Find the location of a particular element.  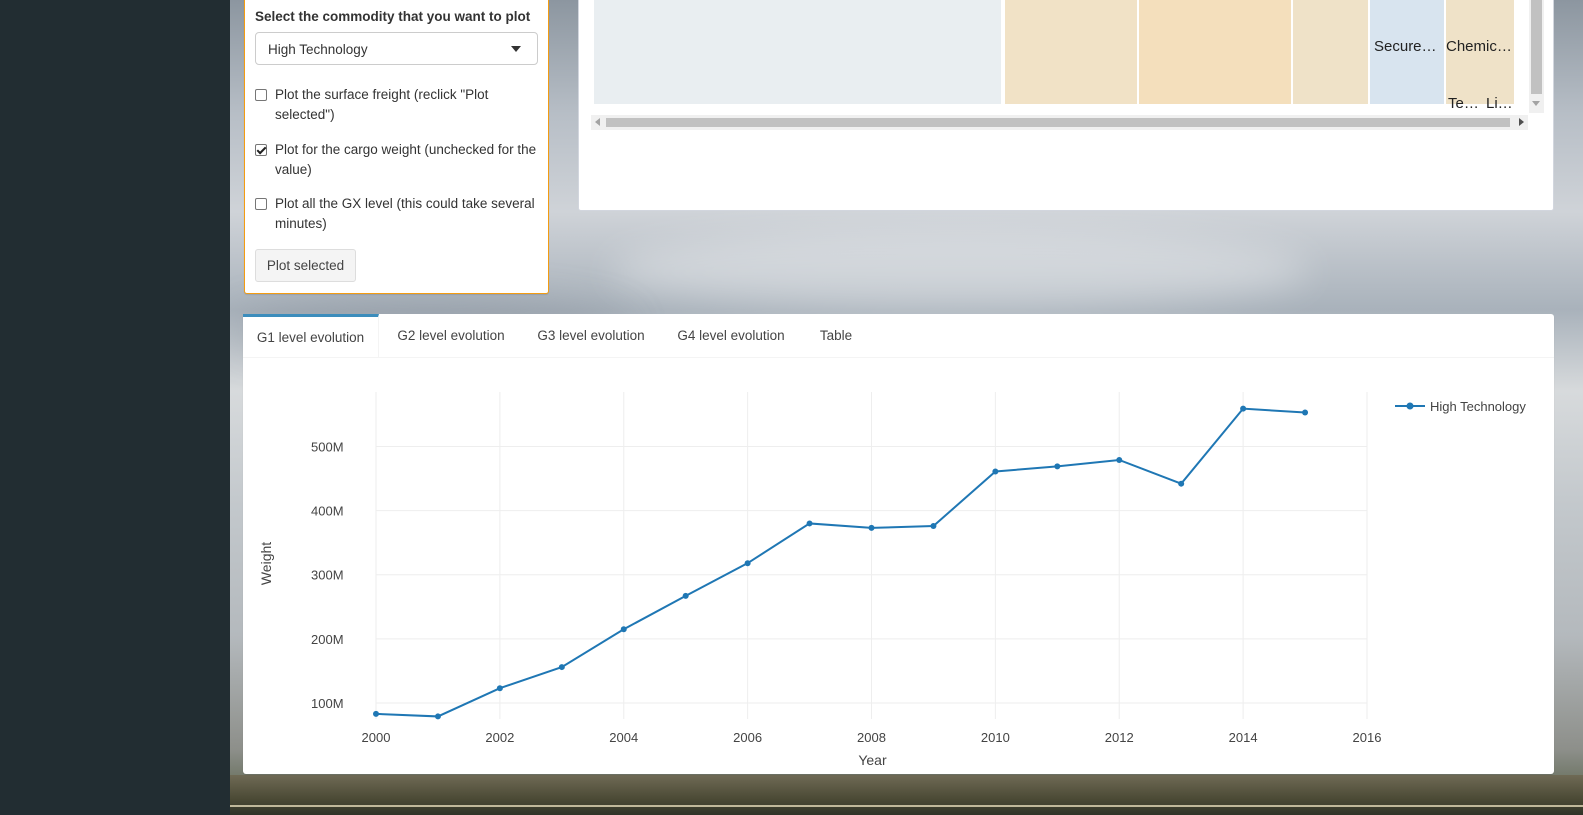

cargo-weight-checkbox is located at coordinates (261, 150).